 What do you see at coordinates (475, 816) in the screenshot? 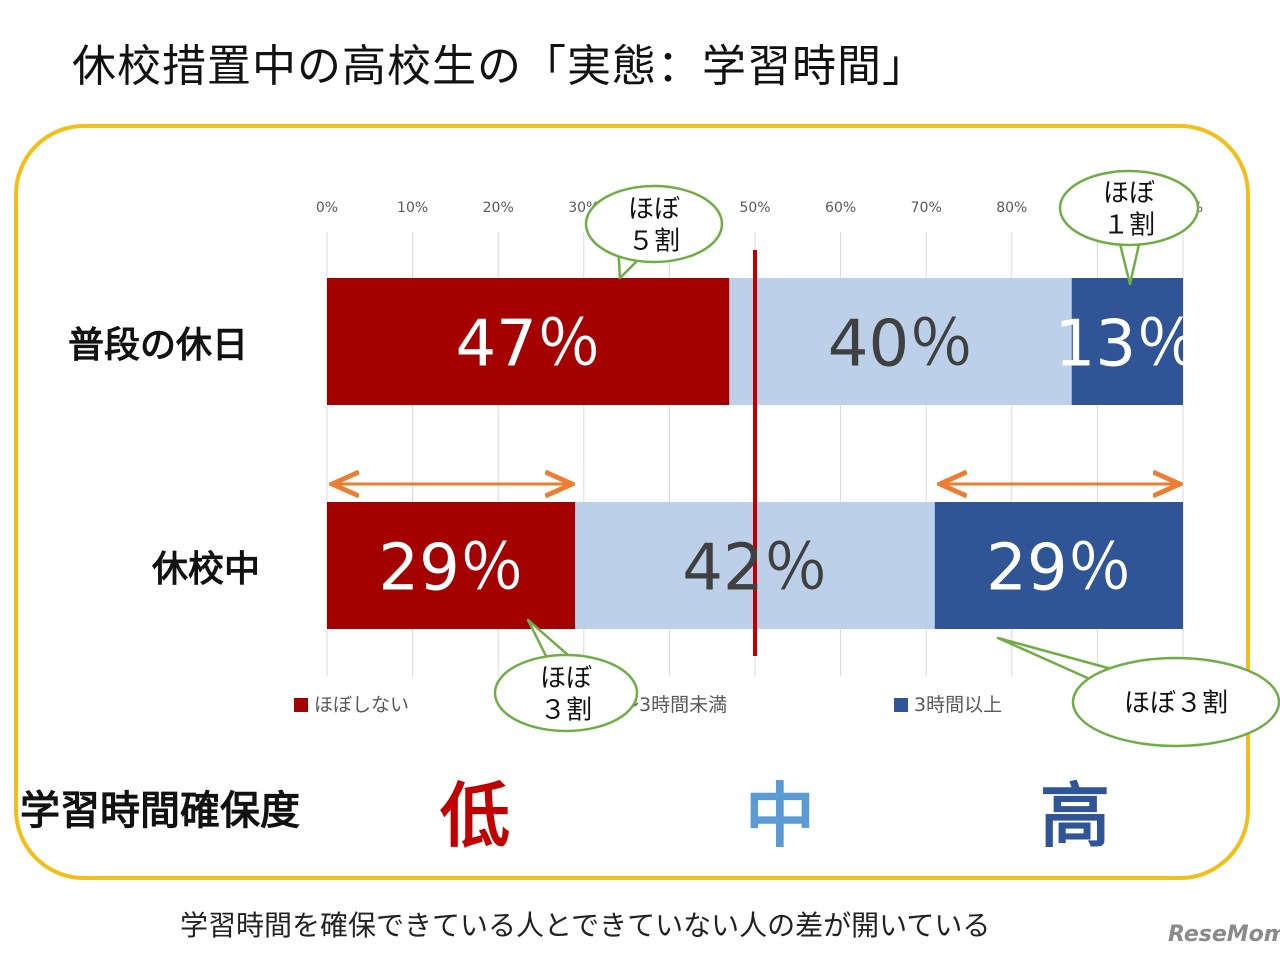
I see `level-low: 低` at bounding box center [475, 816].